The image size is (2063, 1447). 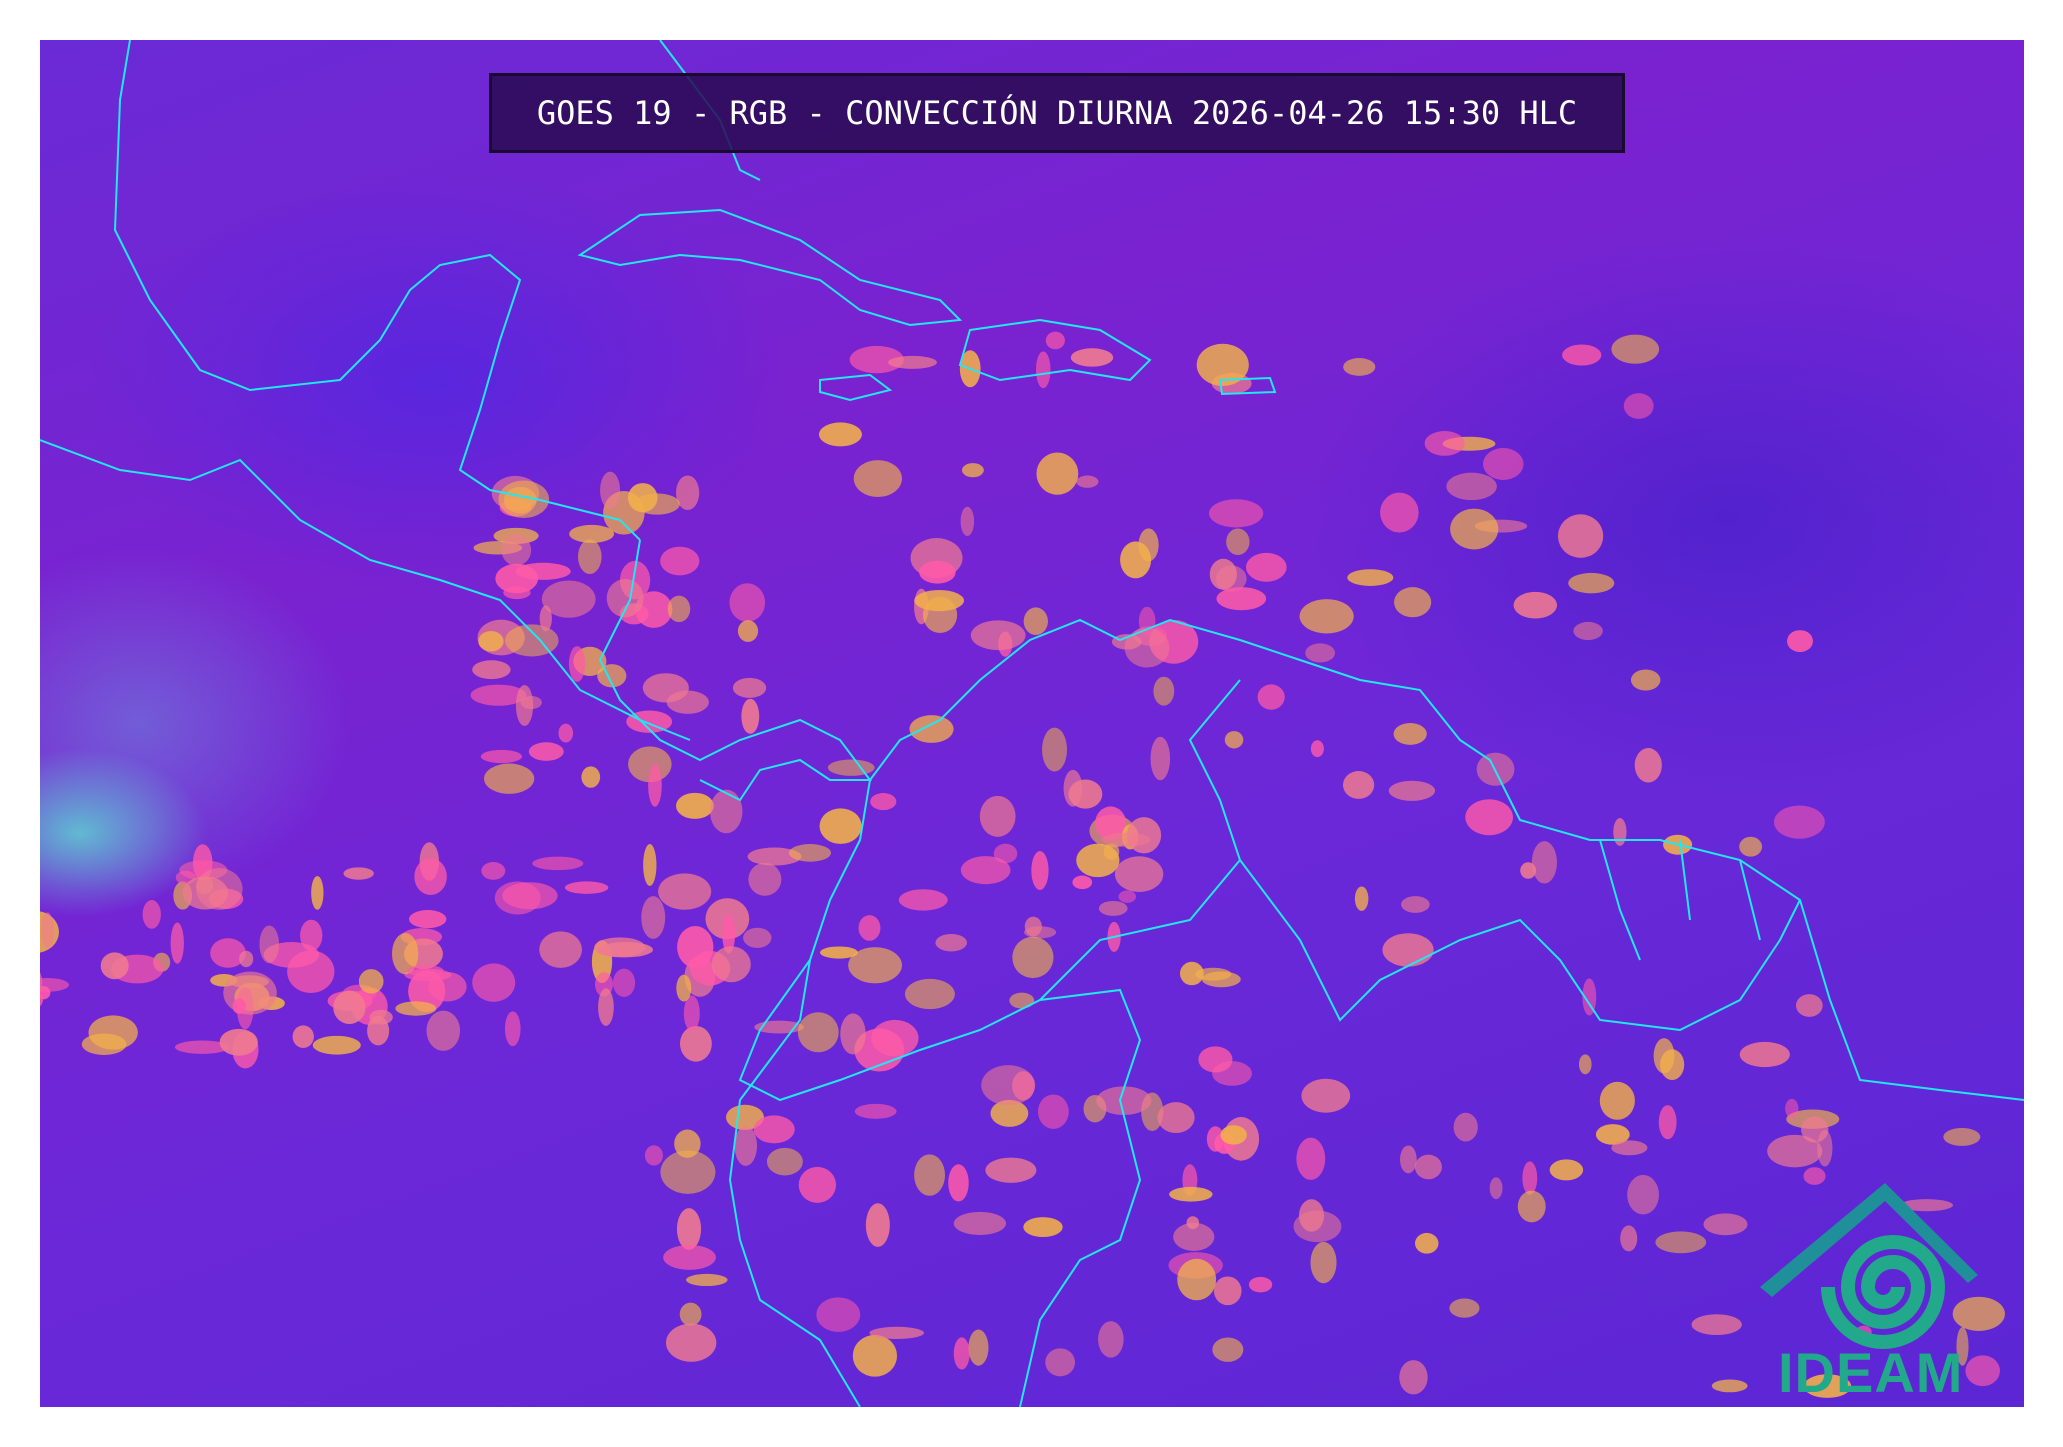 What do you see at coordinates (1055, 350) in the screenshot?
I see `hispaniola` at bounding box center [1055, 350].